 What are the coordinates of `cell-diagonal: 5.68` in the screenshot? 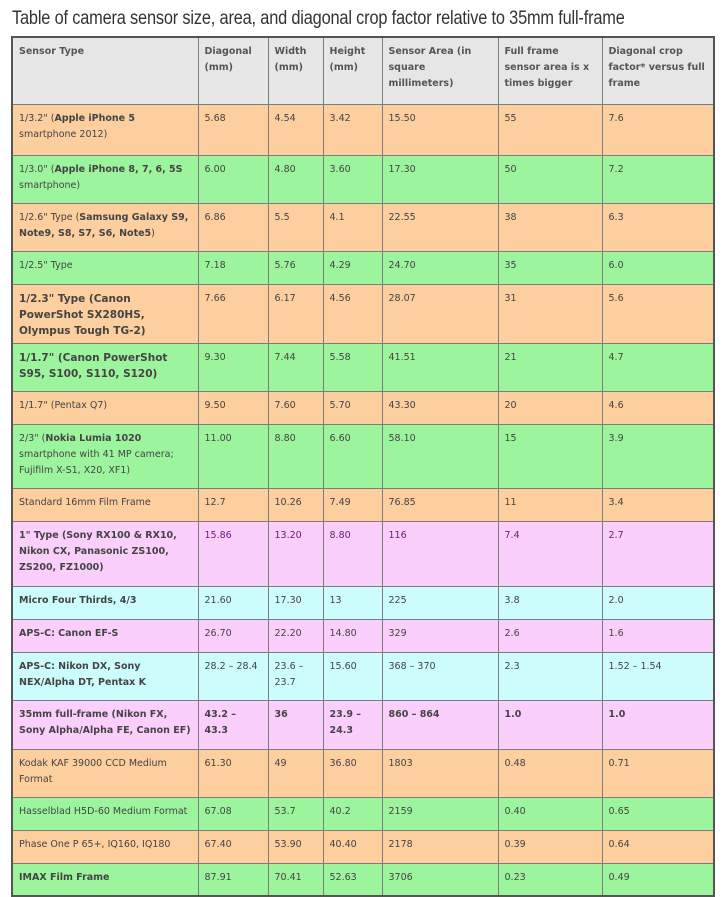 It's located at (233, 130).